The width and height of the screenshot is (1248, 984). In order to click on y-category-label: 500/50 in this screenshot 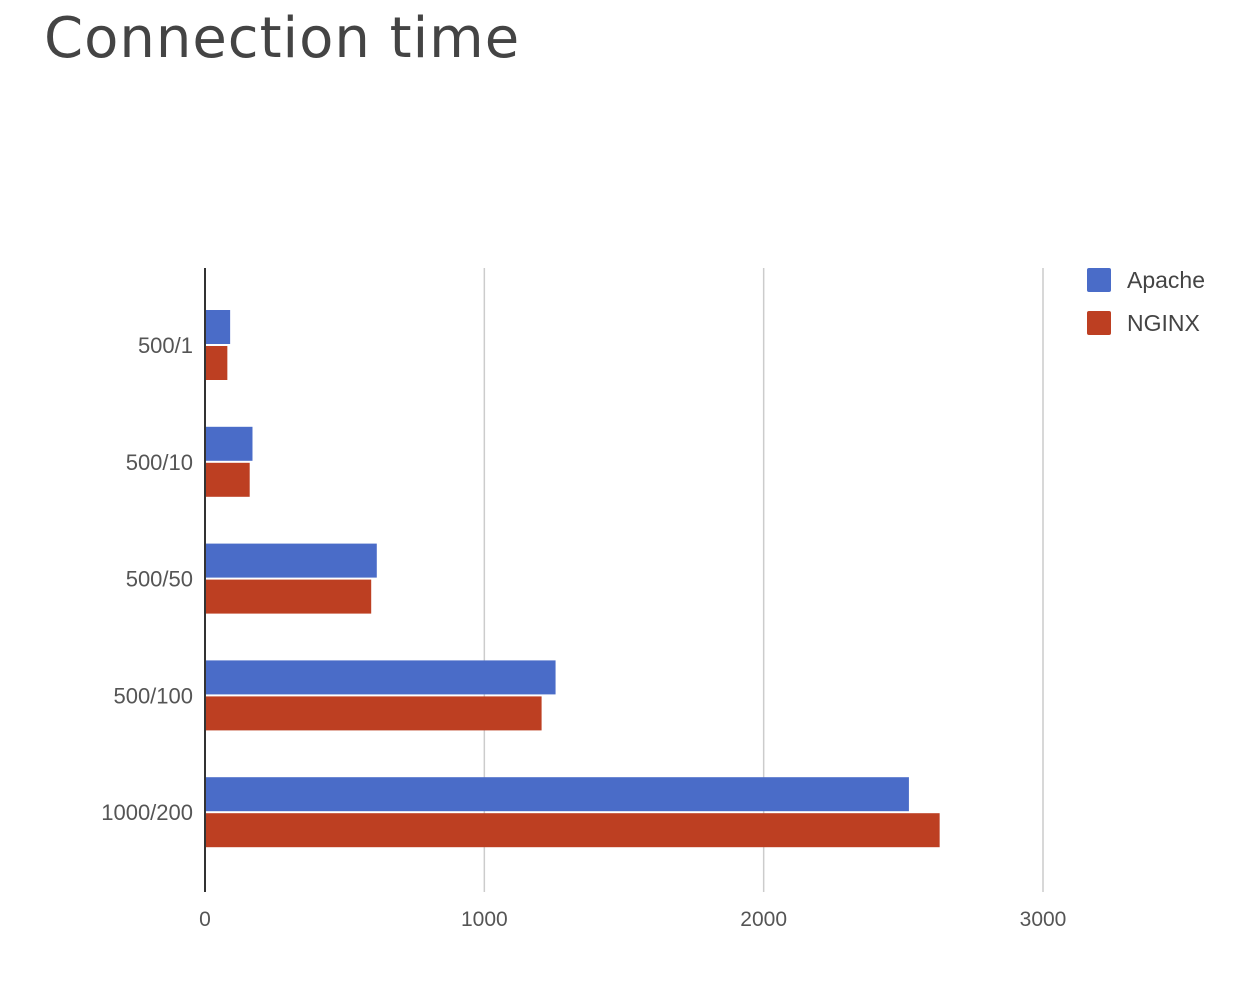, I will do `click(159, 579)`.